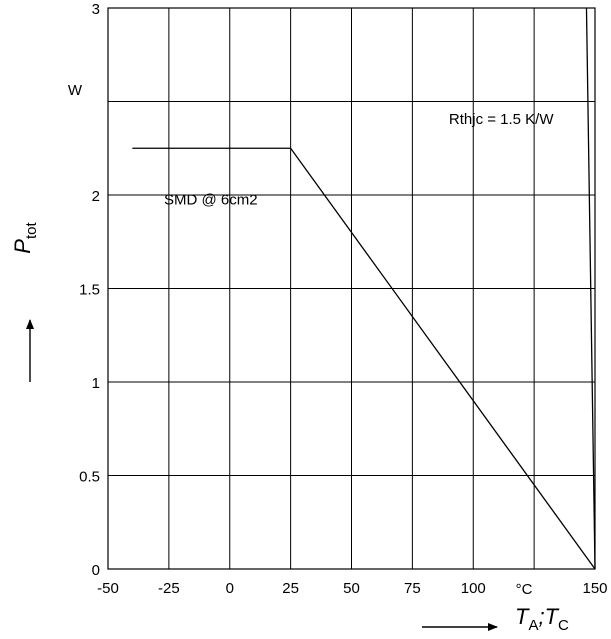  What do you see at coordinates (524, 589) in the screenshot?
I see `x-unit-label: °C` at bounding box center [524, 589].